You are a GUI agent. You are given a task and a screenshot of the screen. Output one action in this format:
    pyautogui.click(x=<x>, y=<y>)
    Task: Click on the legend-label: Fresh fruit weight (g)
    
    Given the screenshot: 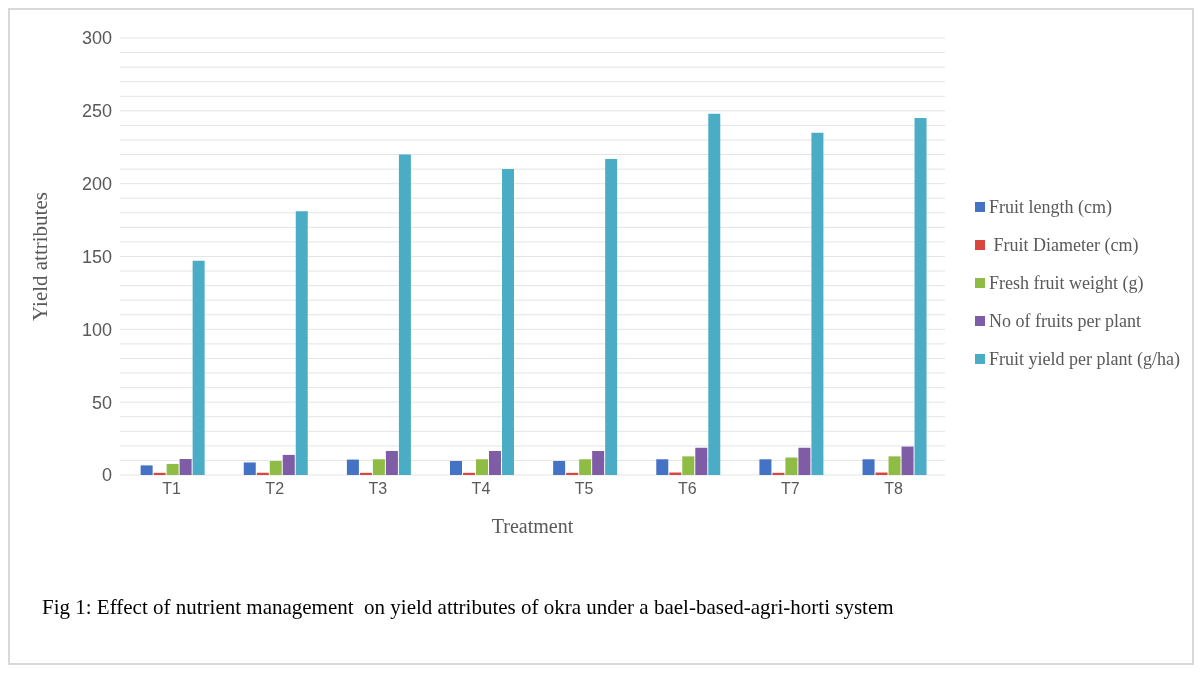 What is the action you would take?
    pyautogui.click(x=1066, y=283)
    